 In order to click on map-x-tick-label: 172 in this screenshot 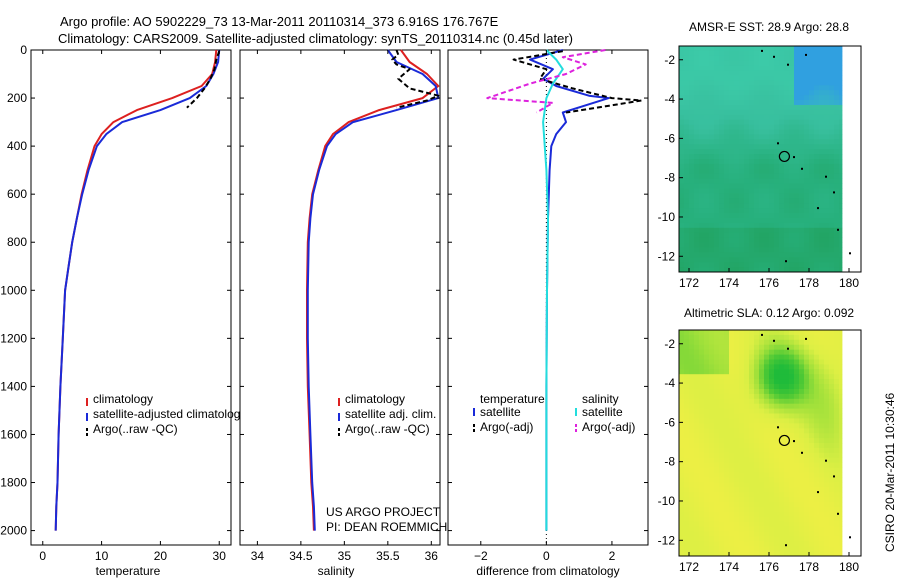, I will do `click(689, 567)`.